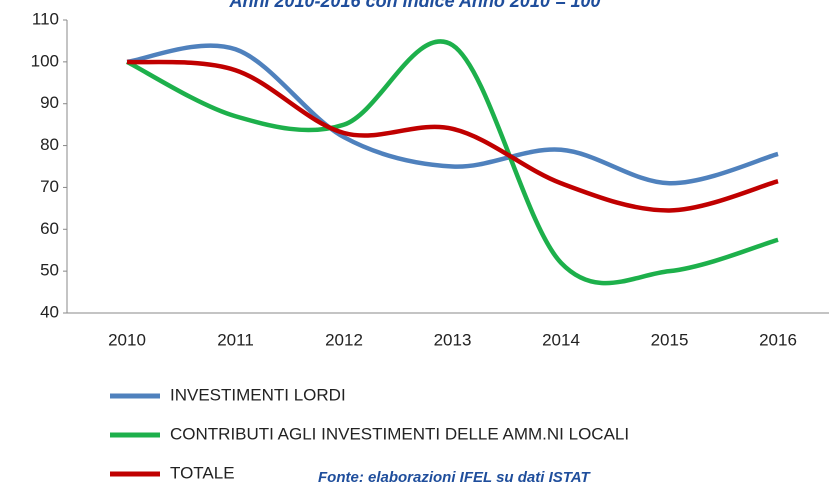 The width and height of the screenshot is (829, 486). What do you see at coordinates (202, 472) in the screenshot?
I see `legend-label: TOTALE` at bounding box center [202, 472].